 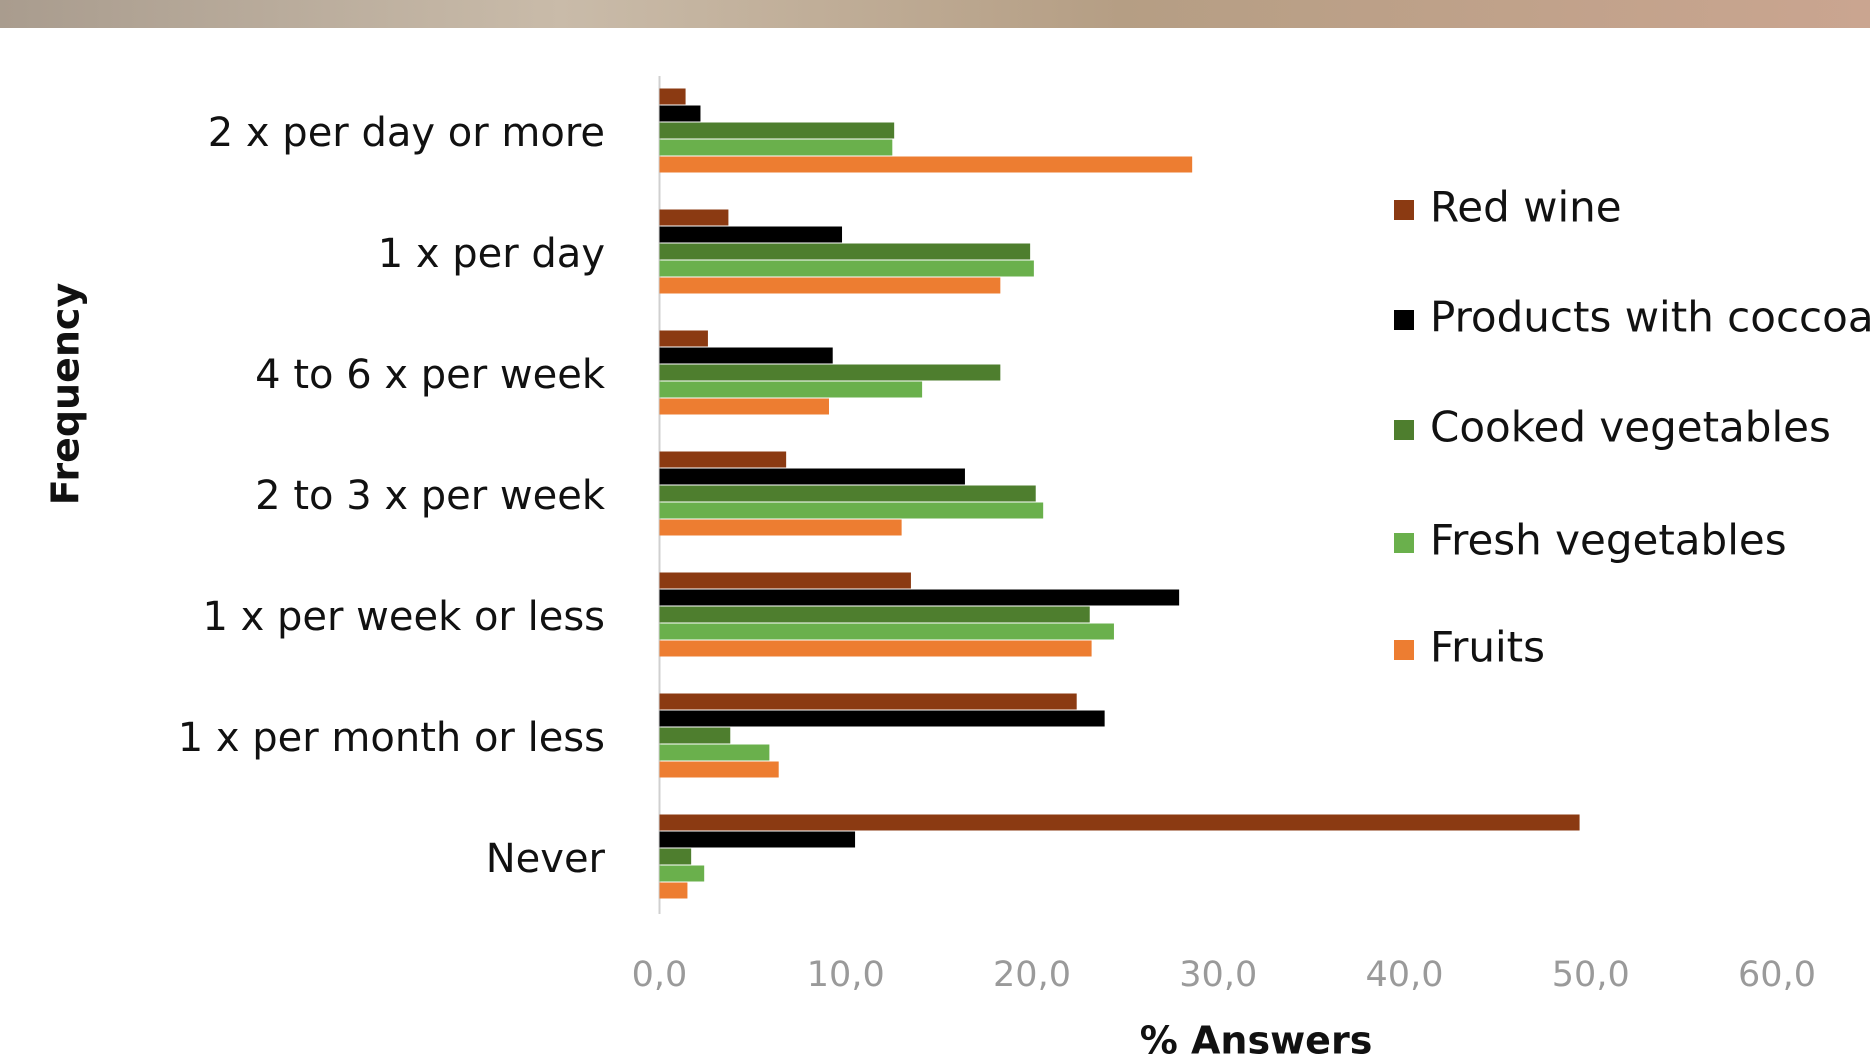 What do you see at coordinates (406, 133) in the screenshot?
I see `y-tick-label: 2 x per day or more` at bounding box center [406, 133].